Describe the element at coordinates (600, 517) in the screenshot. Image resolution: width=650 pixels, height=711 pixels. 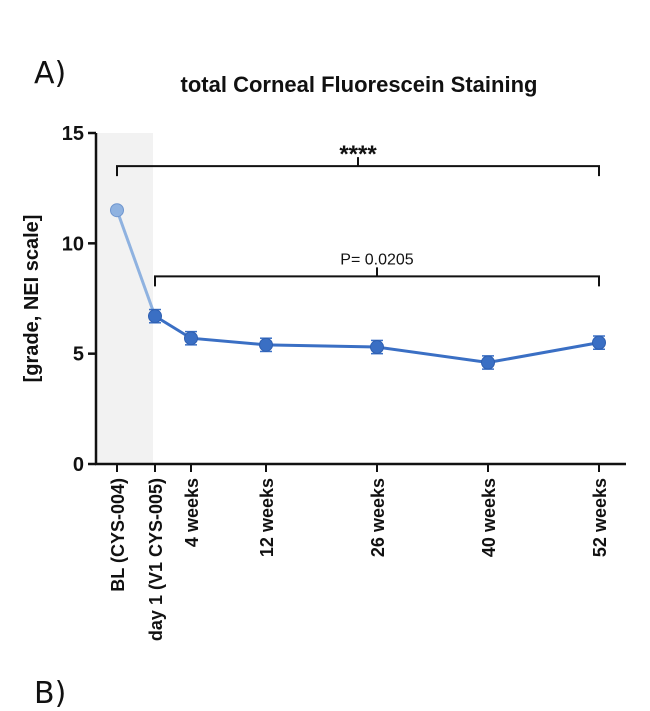
I see `x-tick-label: 52 weeks` at that location.